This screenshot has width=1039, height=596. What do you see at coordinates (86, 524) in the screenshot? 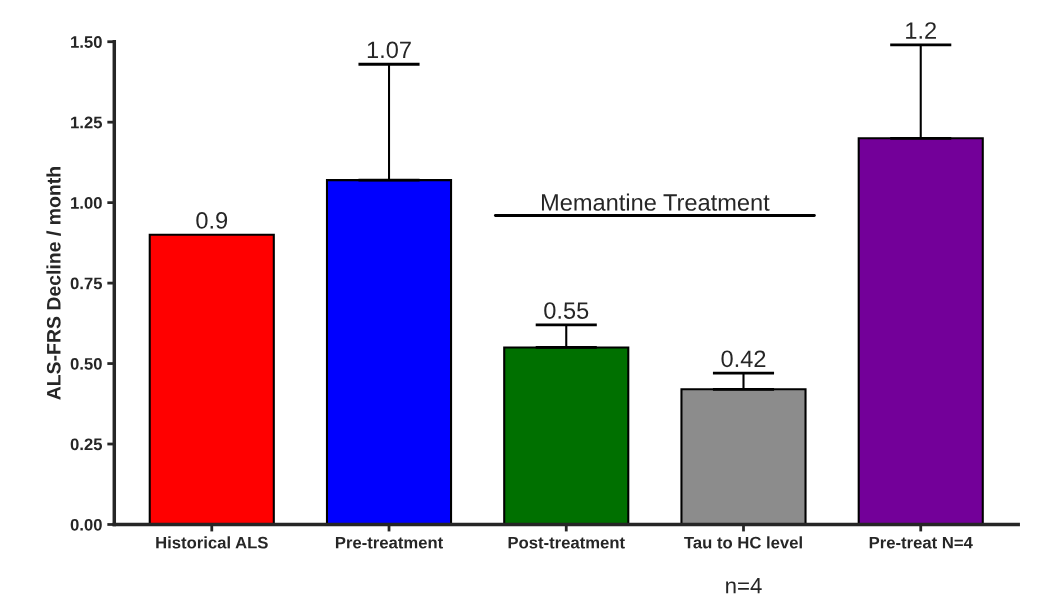
I see `y-tick-label: 0.00` at bounding box center [86, 524].